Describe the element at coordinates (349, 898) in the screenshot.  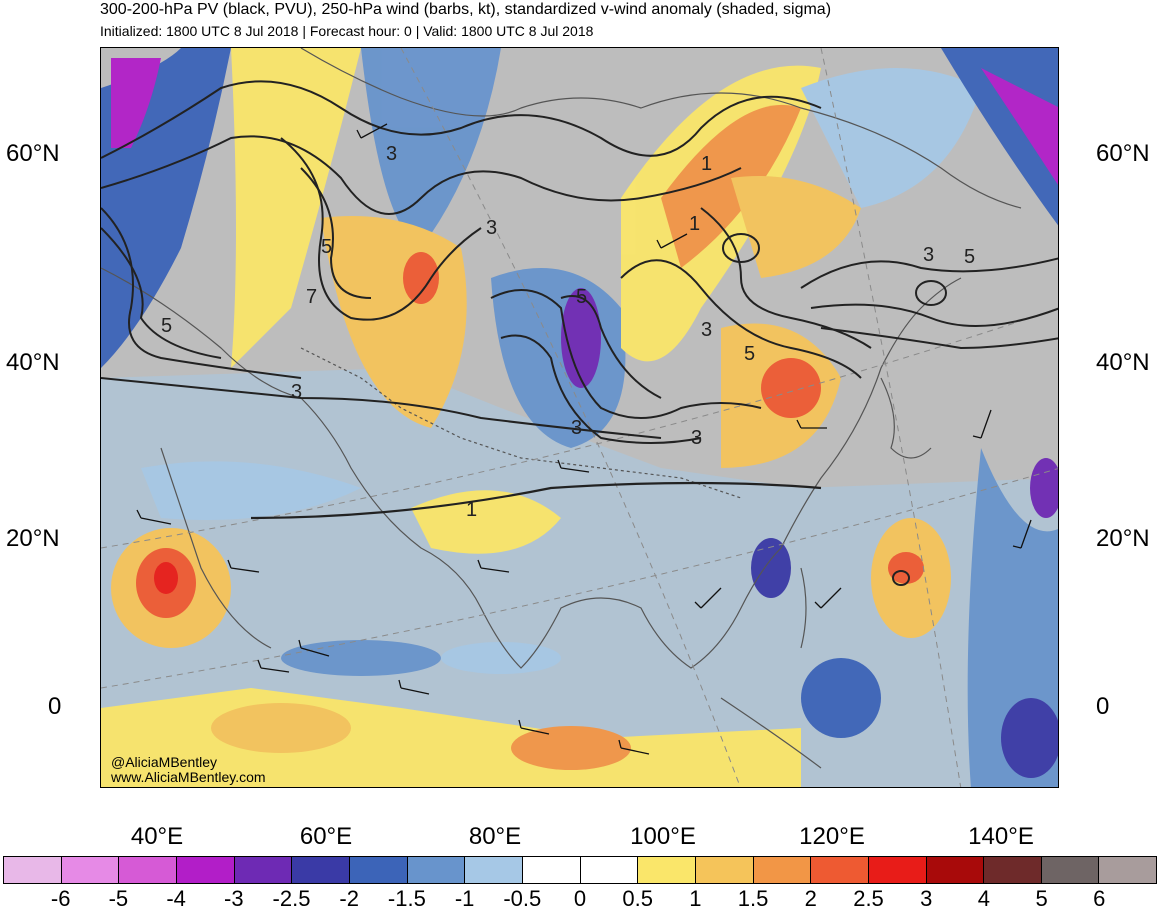
I see `colorbar-tick-label: -2` at that location.